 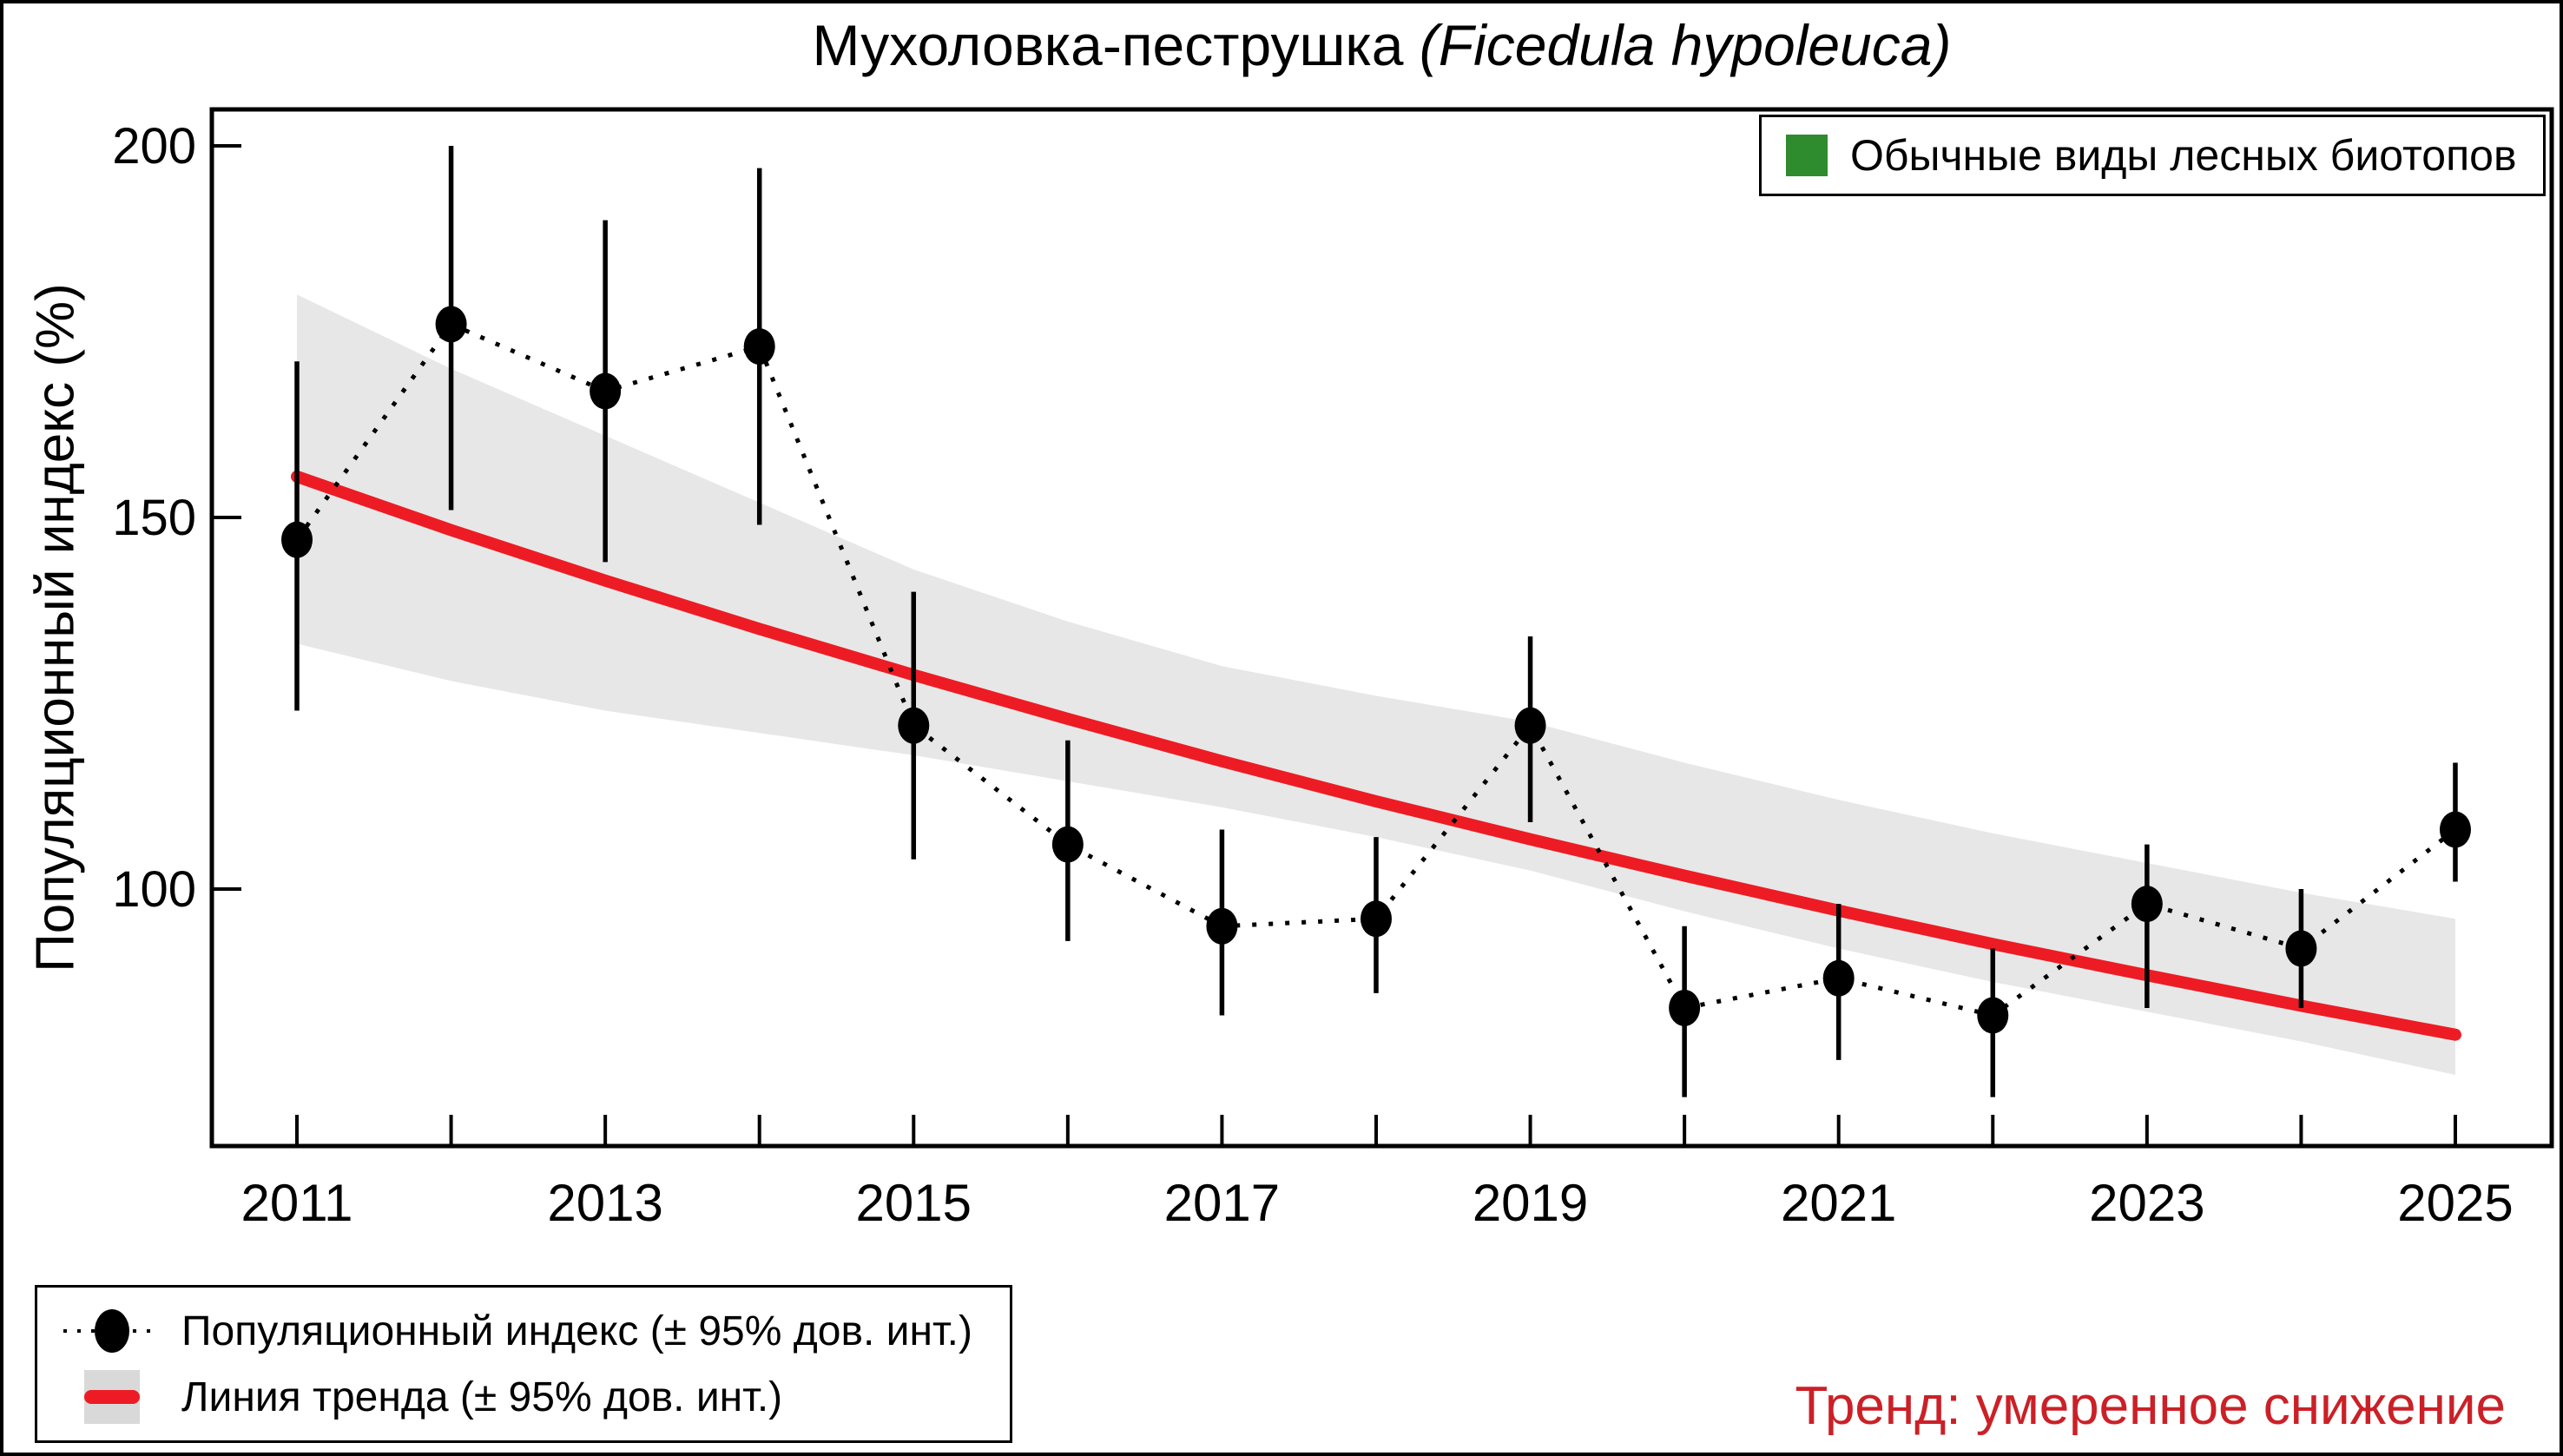 I want to click on species-group-label: Обычные виды лесных биотопов, so click(x=2183, y=155).